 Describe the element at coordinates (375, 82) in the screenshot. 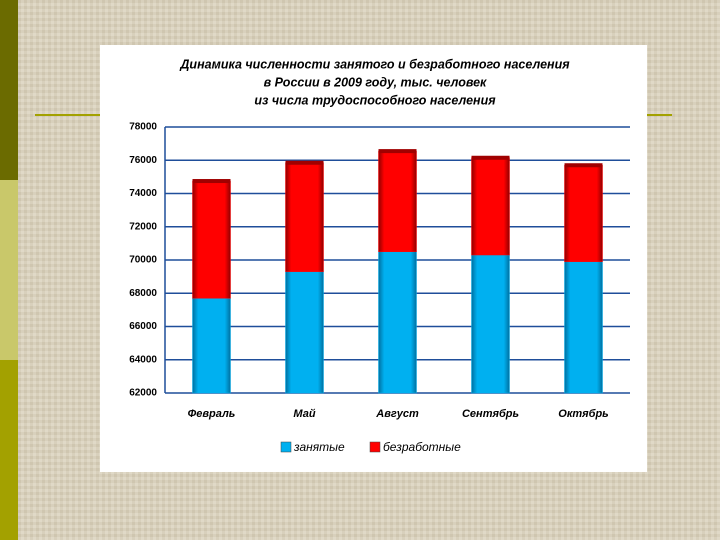

I see `chart-title: в России в 2009 году, тыс. человек` at that location.